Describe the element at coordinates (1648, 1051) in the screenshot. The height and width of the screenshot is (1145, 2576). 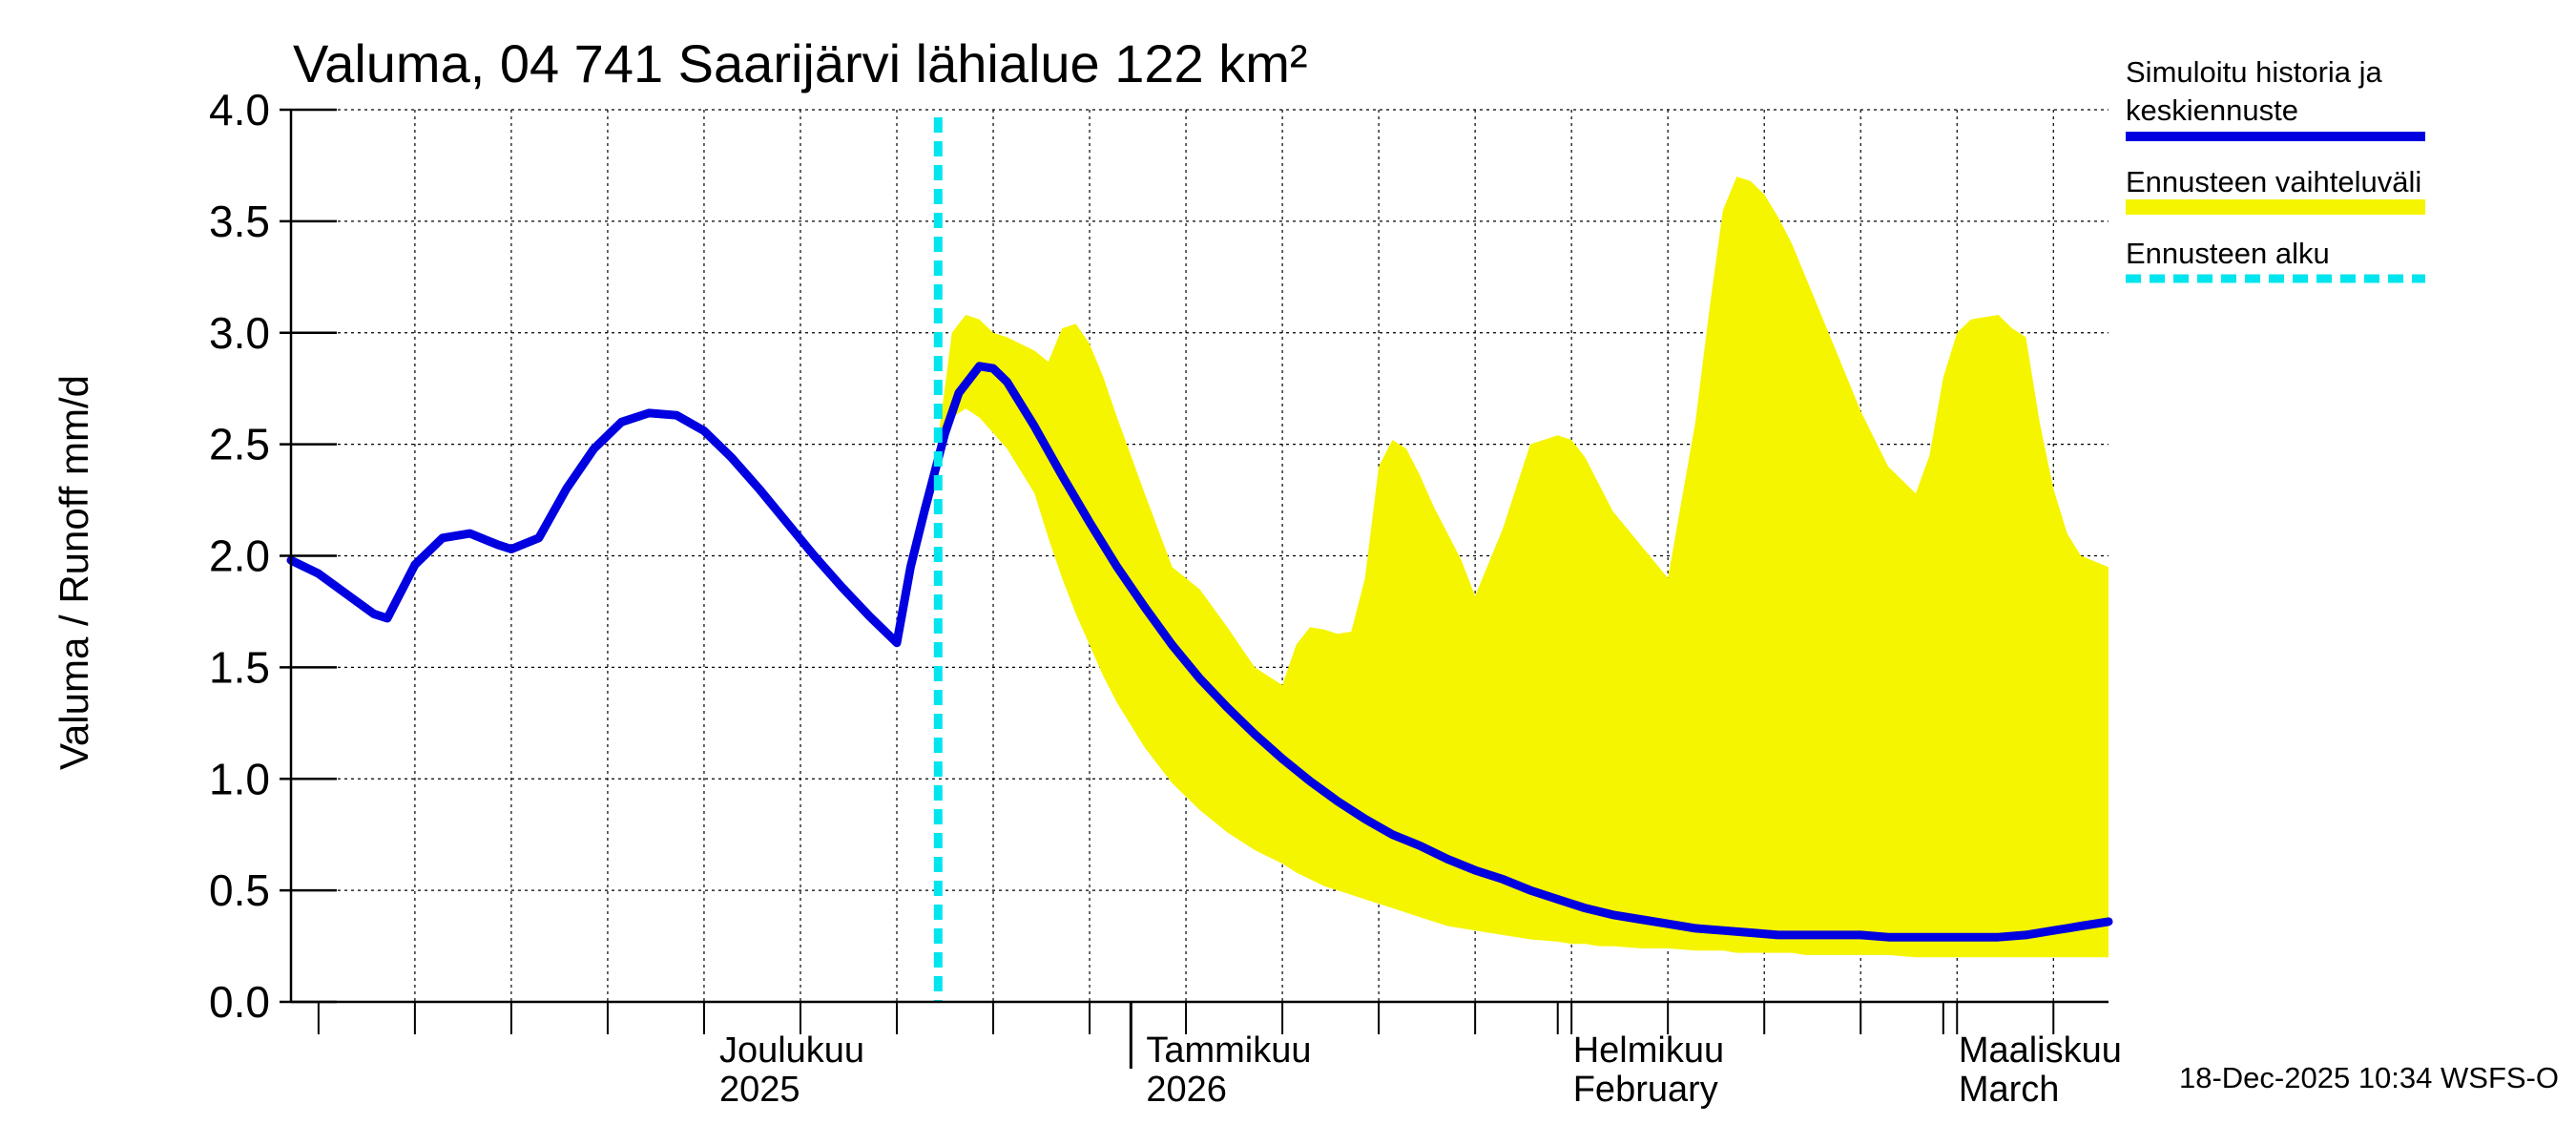
I see `x-month-label: Helmikuu` at that location.